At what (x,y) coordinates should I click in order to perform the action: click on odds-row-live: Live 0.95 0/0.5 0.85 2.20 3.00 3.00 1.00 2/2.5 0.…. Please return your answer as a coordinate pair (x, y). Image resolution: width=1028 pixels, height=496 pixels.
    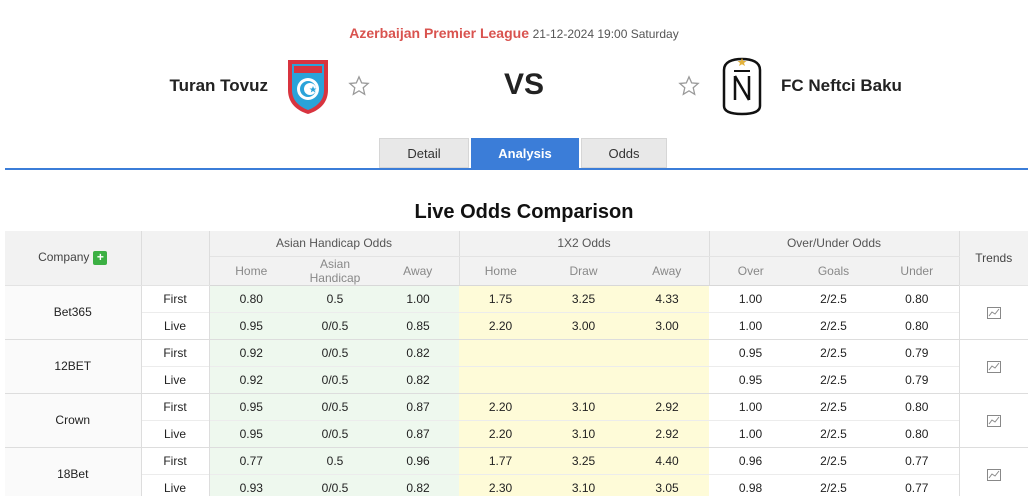
    Looking at the image, I should click on (516, 325).